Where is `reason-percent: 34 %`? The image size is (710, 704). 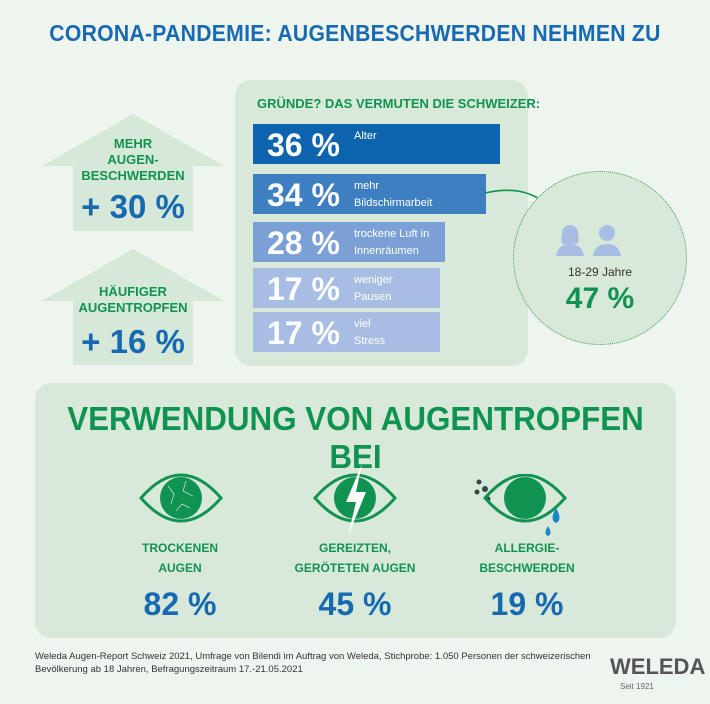 reason-percent: 34 % is located at coordinates (303, 195).